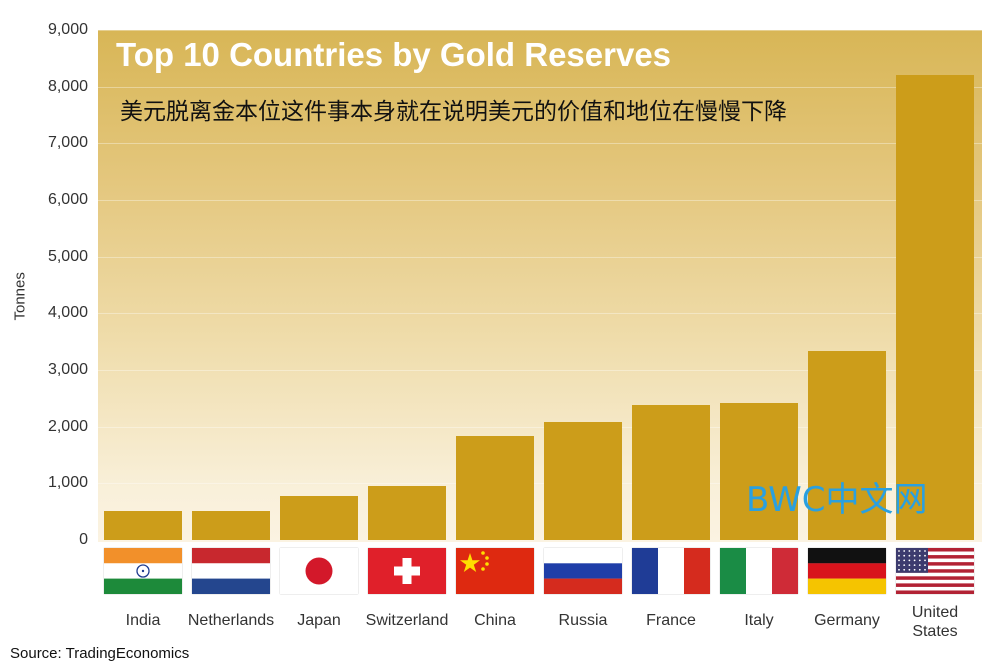  Describe the element at coordinates (837, 500) in the screenshot. I see `watermark: BWC中文网` at that location.